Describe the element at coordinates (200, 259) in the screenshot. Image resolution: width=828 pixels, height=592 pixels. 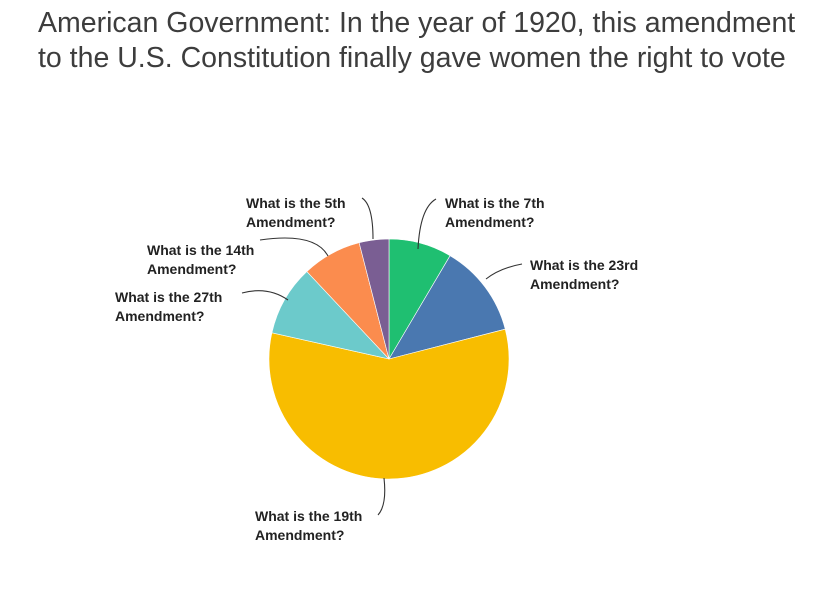
I see `slice-label-what-is-the-14th: What is the 14th Amendment?` at that location.